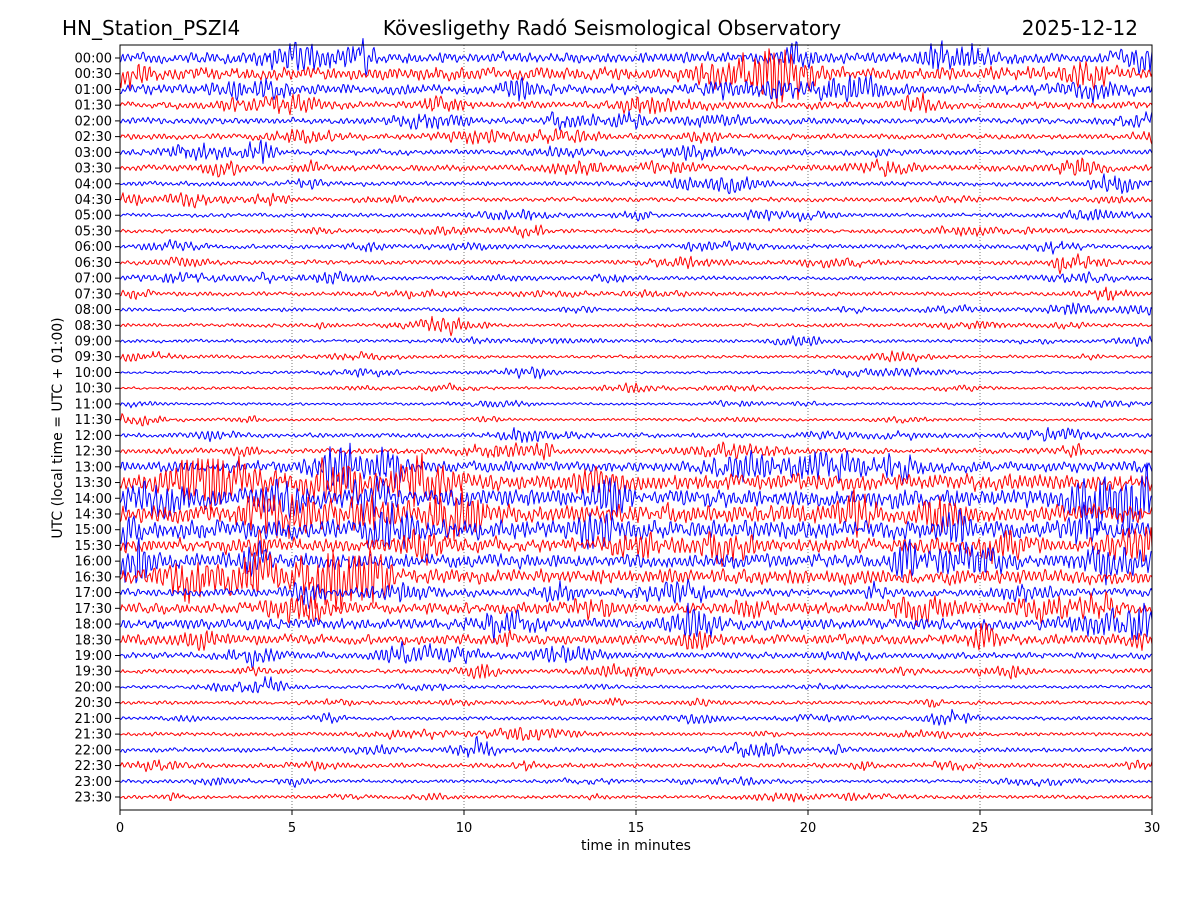 This screenshot has height=900, width=1200. I want to click on x-tick-label: 0, so click(120, 828).